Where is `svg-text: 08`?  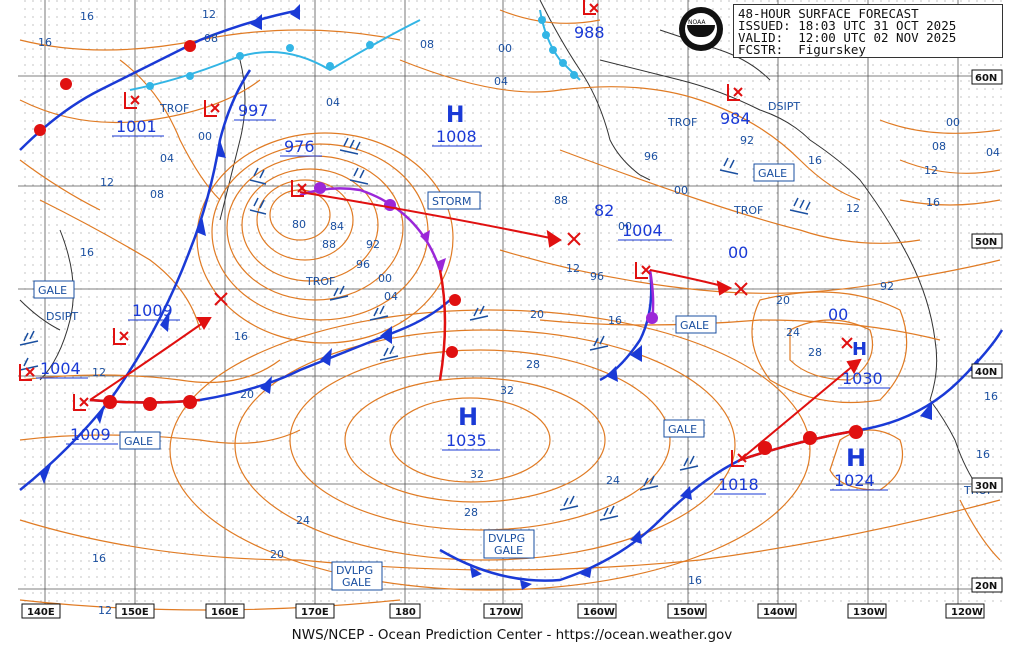
svg-text: 08 is located at coordinates (157, 194).